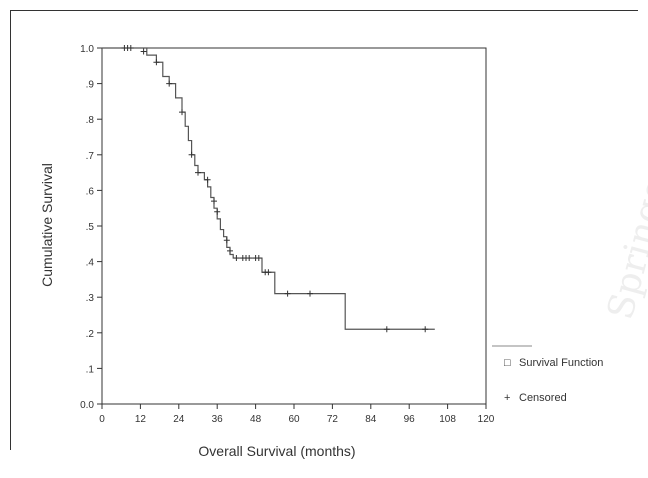 The width and height of the screenshot is (648, 478). I want to click on x-tick-label: 96, so click(410, 419).